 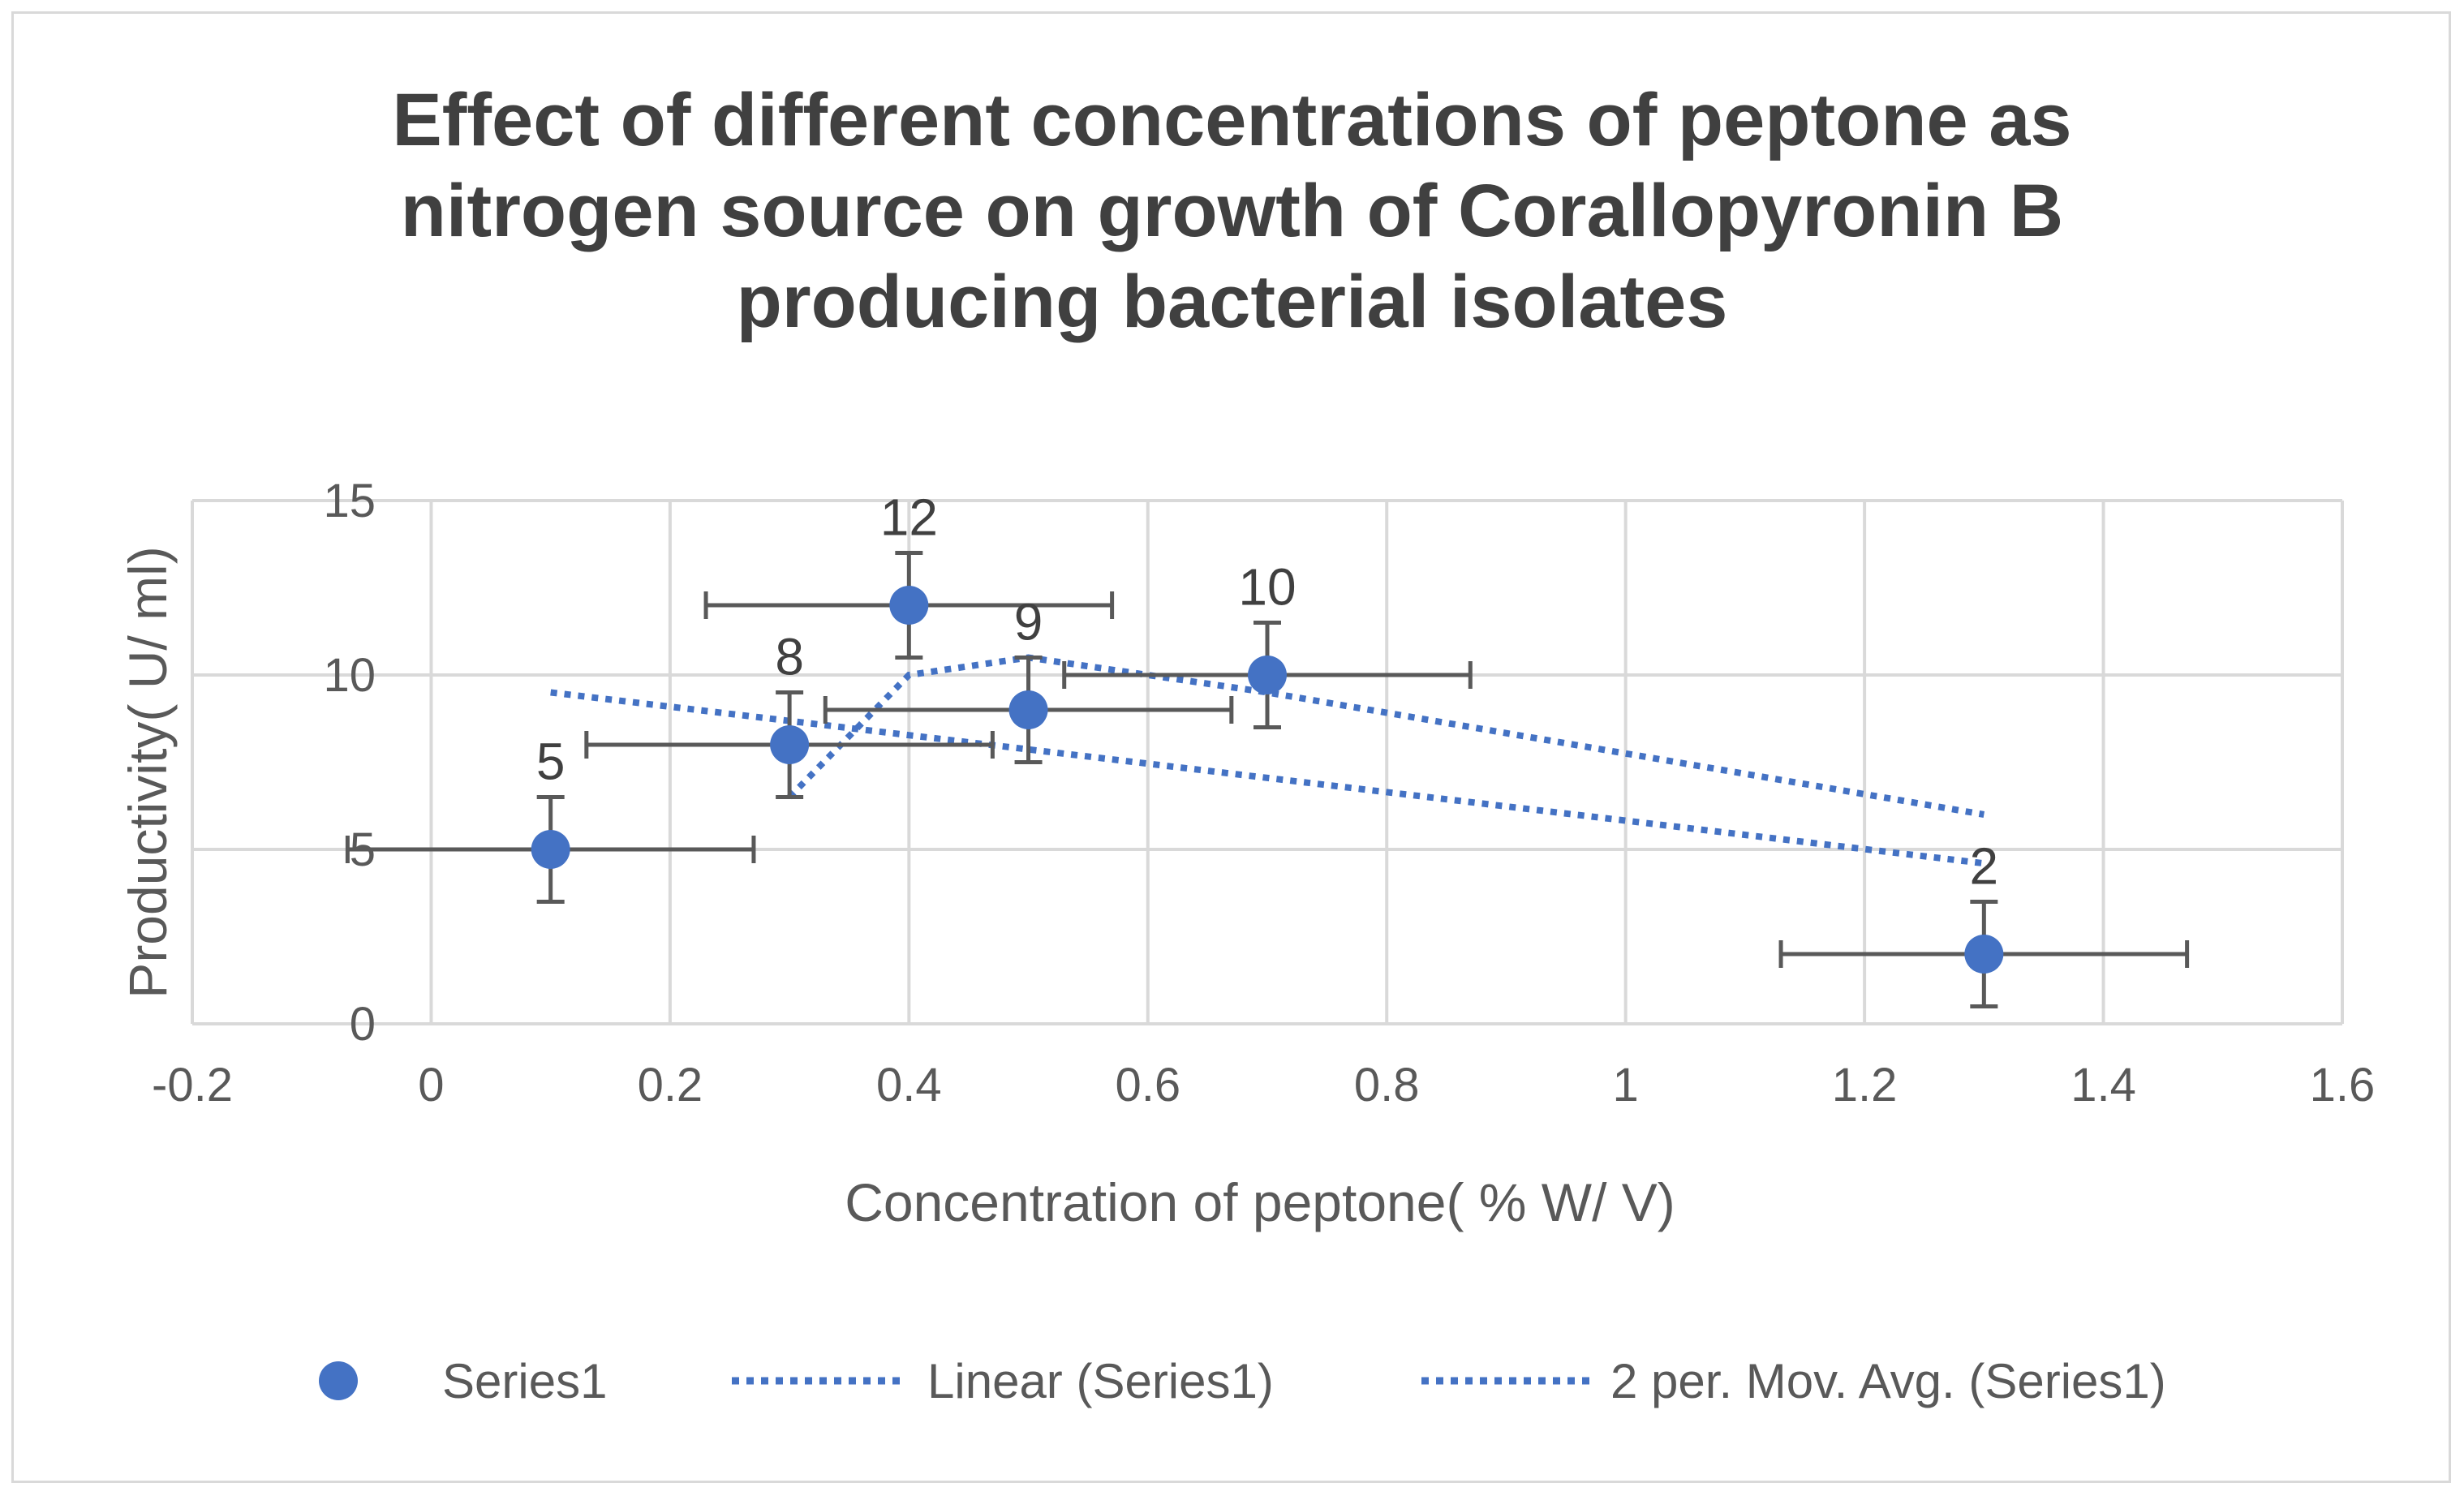 What do you see at coordinates (338, 1381) in the screenshot?
I see `legend-marker-series1` at bounding box center [338, 1381].